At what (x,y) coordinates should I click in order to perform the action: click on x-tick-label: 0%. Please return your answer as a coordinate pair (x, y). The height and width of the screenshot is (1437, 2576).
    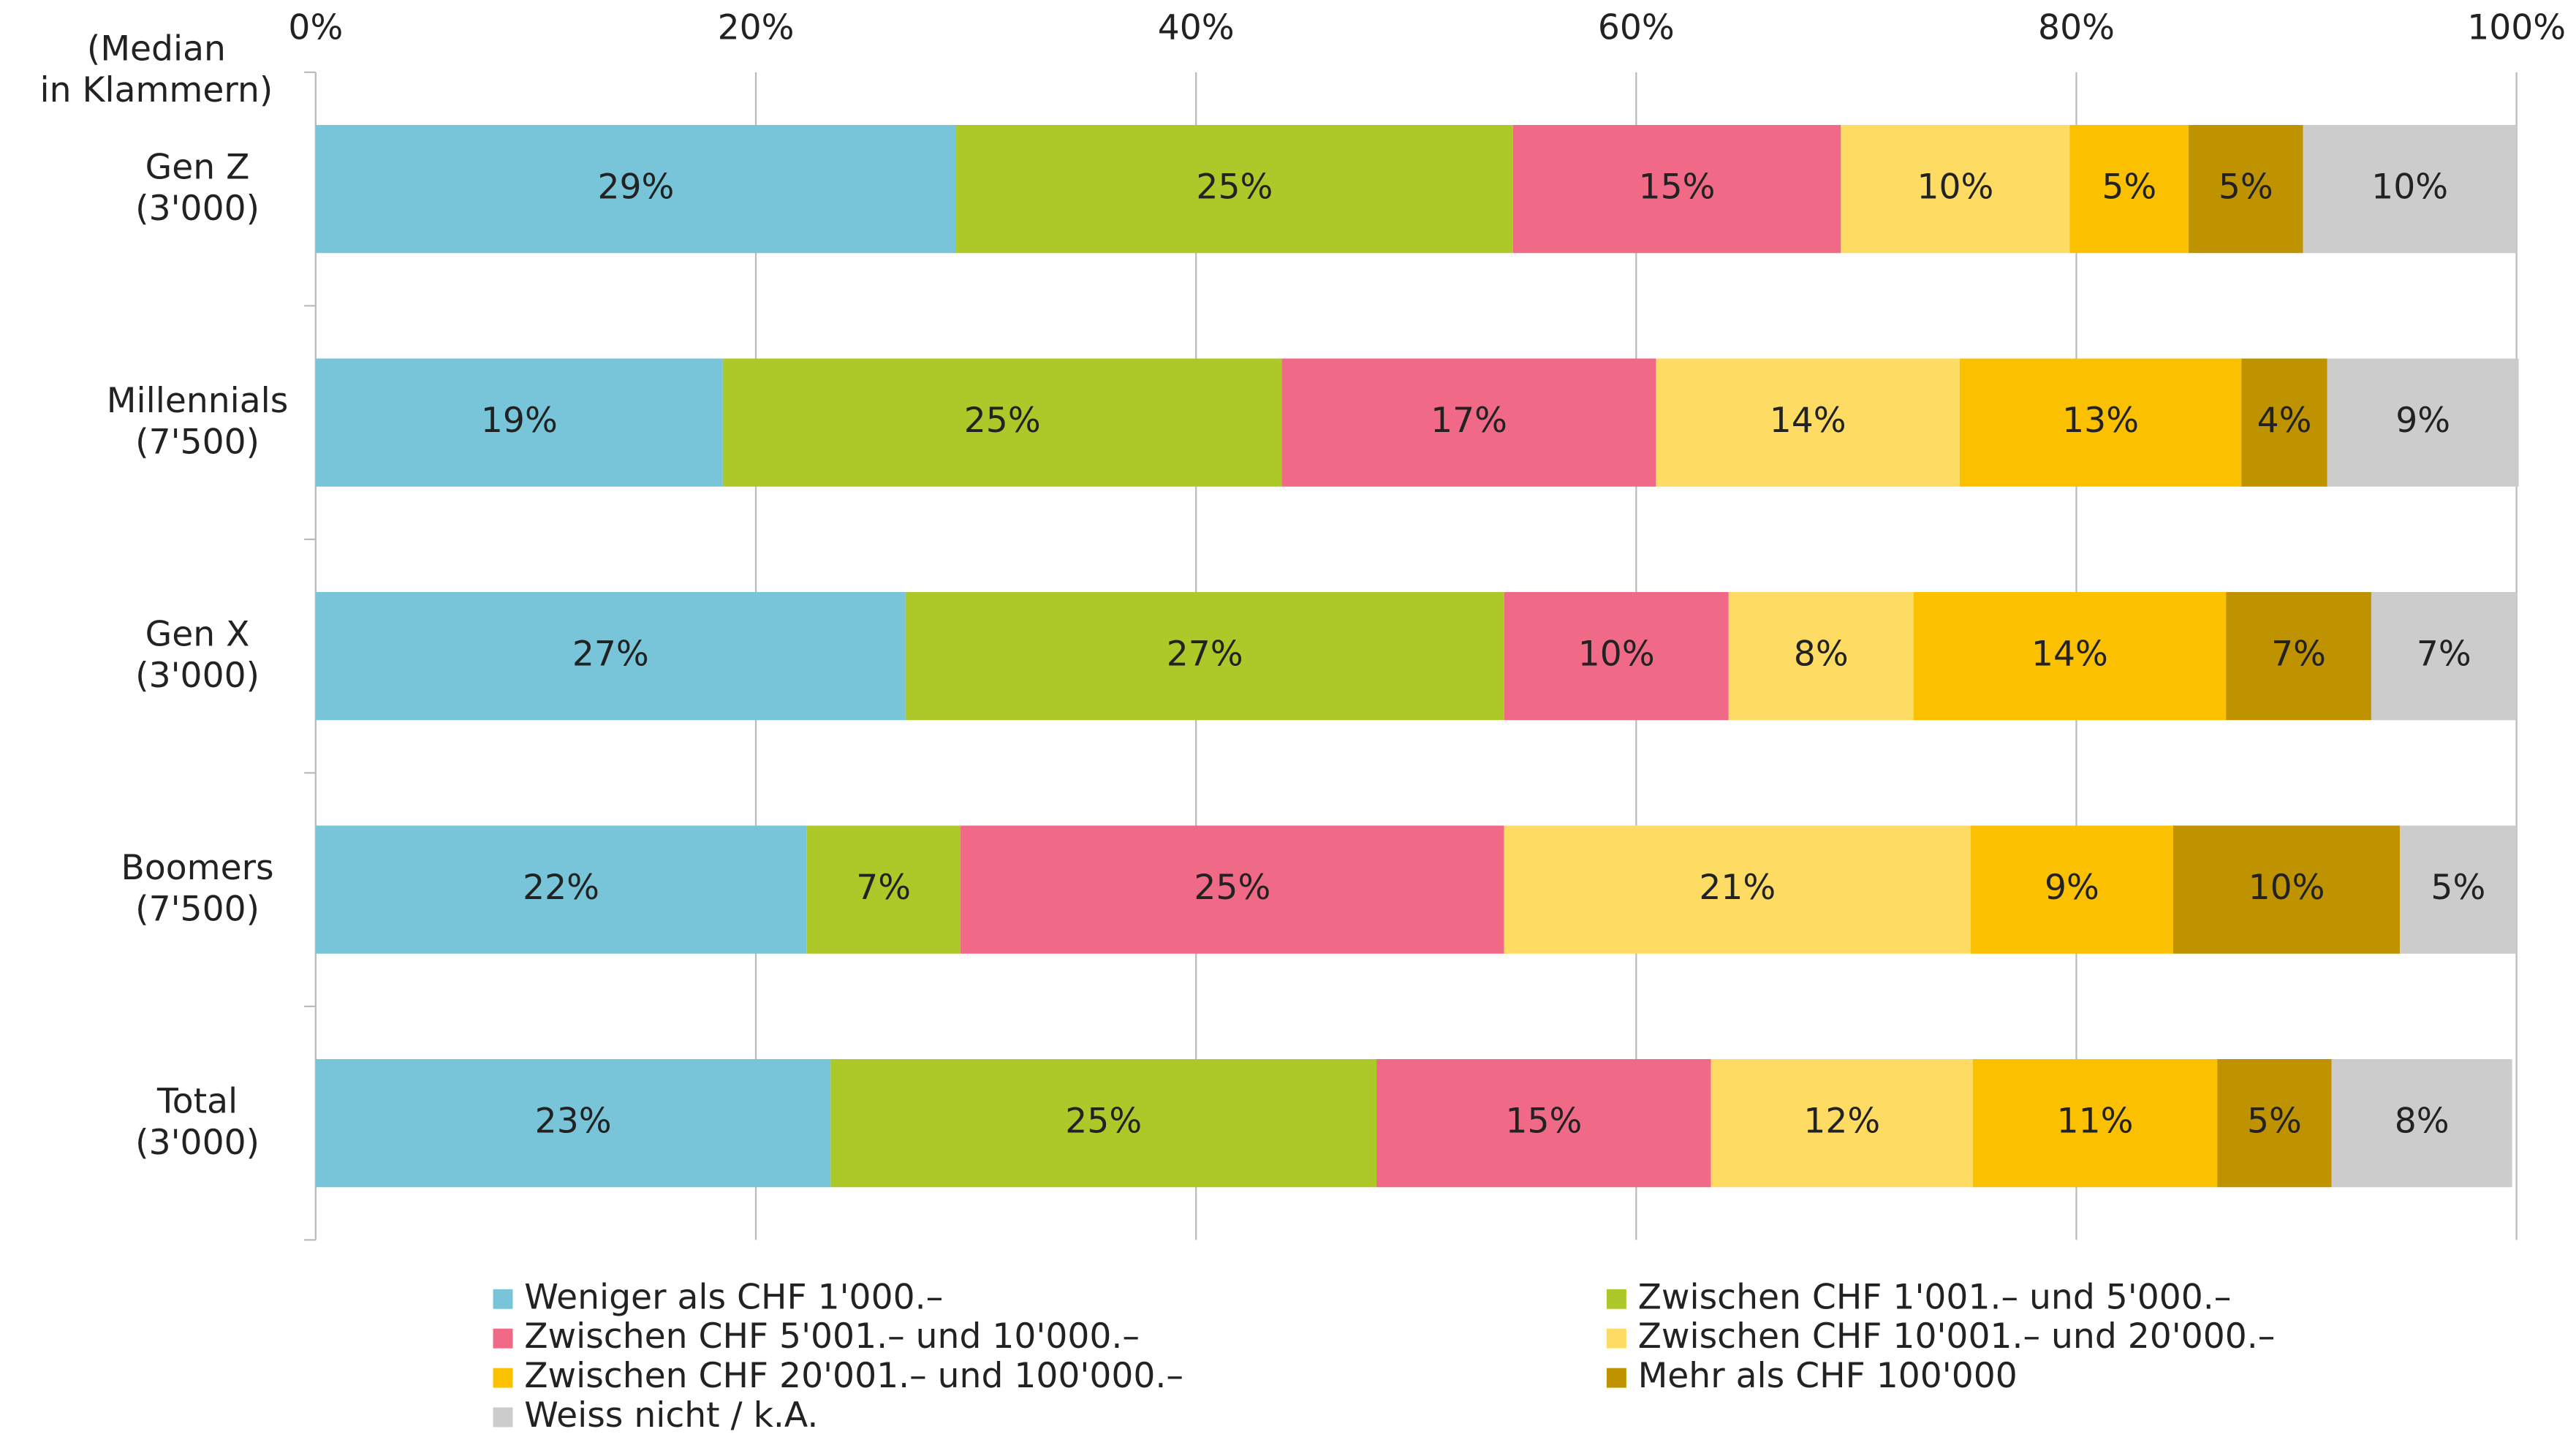
    Looking at the image, I should click on (315, 27).